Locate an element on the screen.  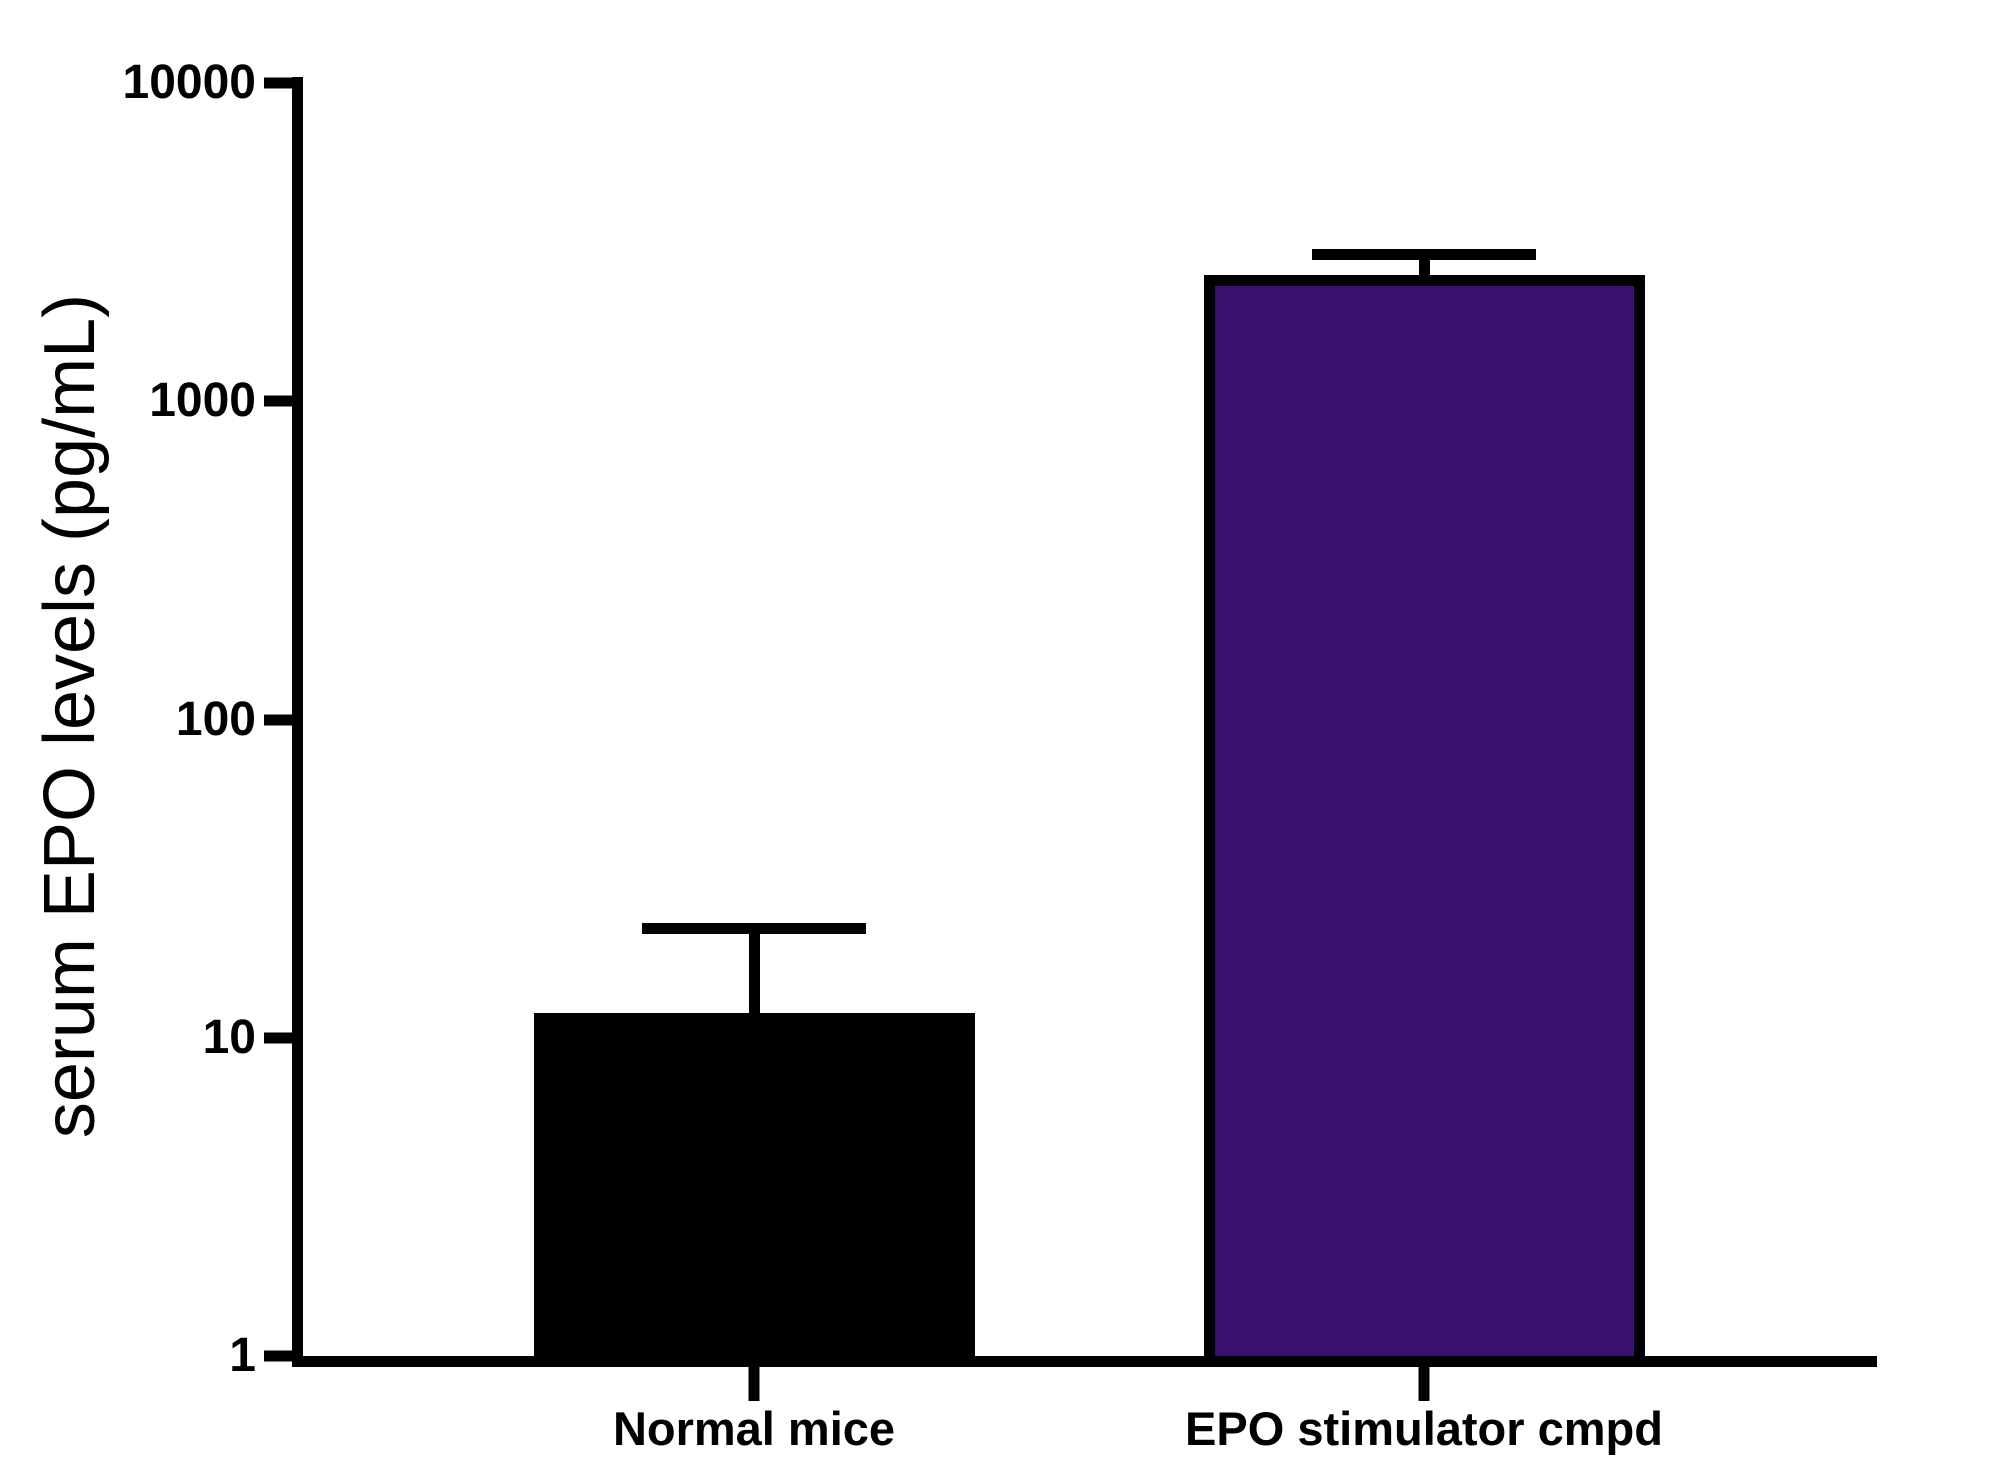
x-axis-line is located at coordinates (1084, 1361).